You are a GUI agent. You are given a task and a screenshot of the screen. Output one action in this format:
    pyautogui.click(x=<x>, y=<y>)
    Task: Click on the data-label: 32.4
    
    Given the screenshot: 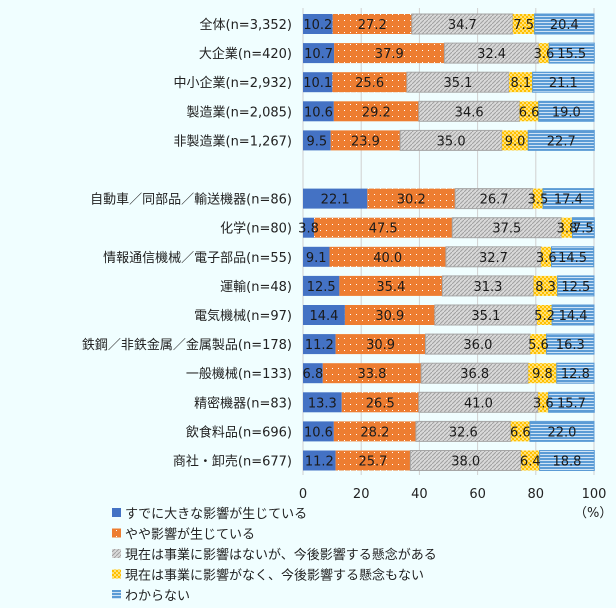 What is the action you would take?
    pyautogui.click(x=491, y=54)
    